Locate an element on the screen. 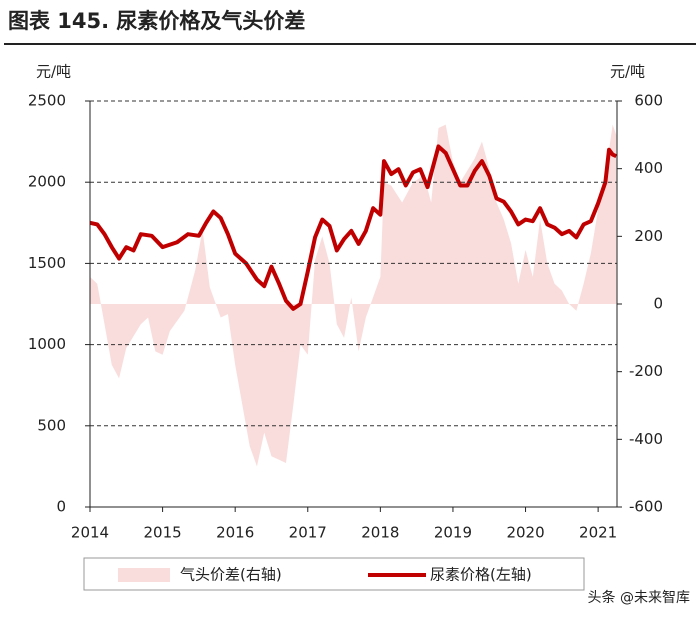 Image resolution: width=700 pixels, height=624 pixels. x-tick-label: 2018 is located at coordinates (380, 533).